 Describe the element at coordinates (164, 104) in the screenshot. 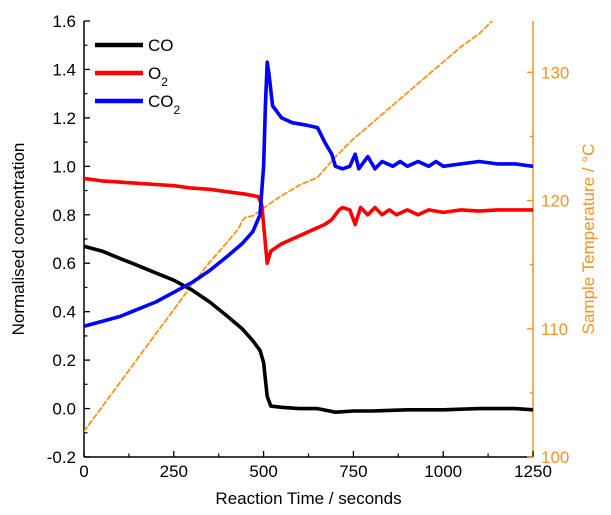

I see `legend-label-co2: CO2` at that location.